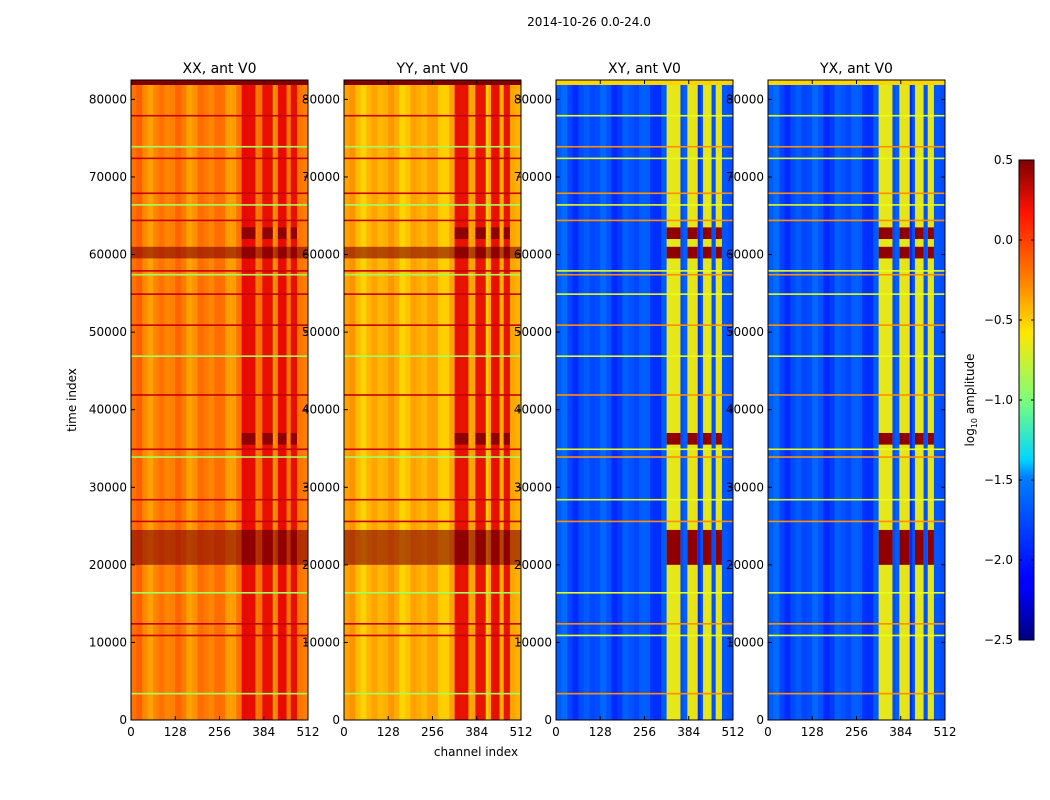 The width and height of the screenshot is (1050, 800). What do you see at coordinates (108, 487) in the screenshot?
I see `y-tick-label: 30000` at bounding box center [108, 487].